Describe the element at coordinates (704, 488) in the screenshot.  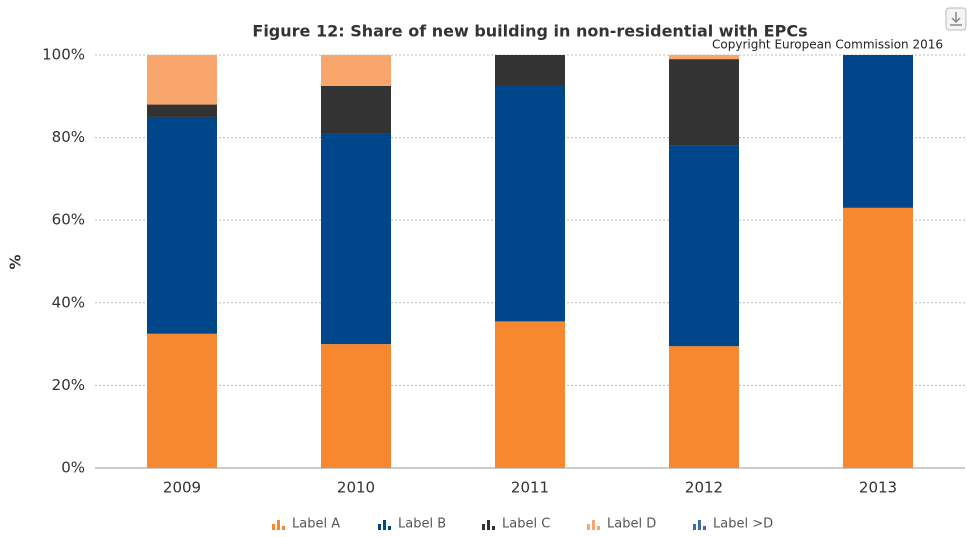
I see `x-tick-label: 2012` at that location.